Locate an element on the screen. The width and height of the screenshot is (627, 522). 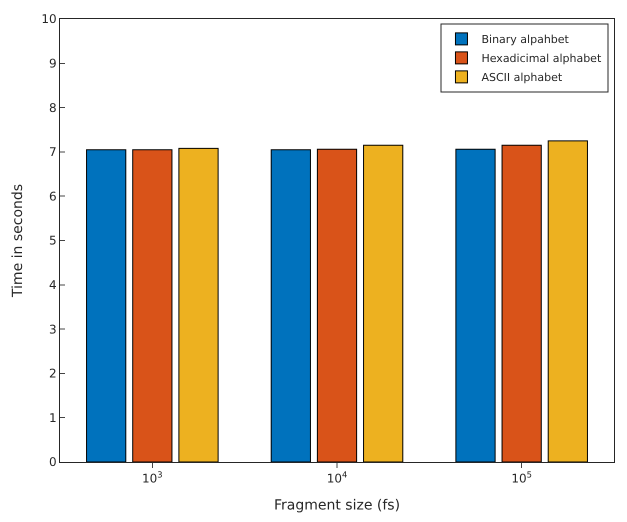
y-tick-label: 4 is located at coordinates (52, 285).